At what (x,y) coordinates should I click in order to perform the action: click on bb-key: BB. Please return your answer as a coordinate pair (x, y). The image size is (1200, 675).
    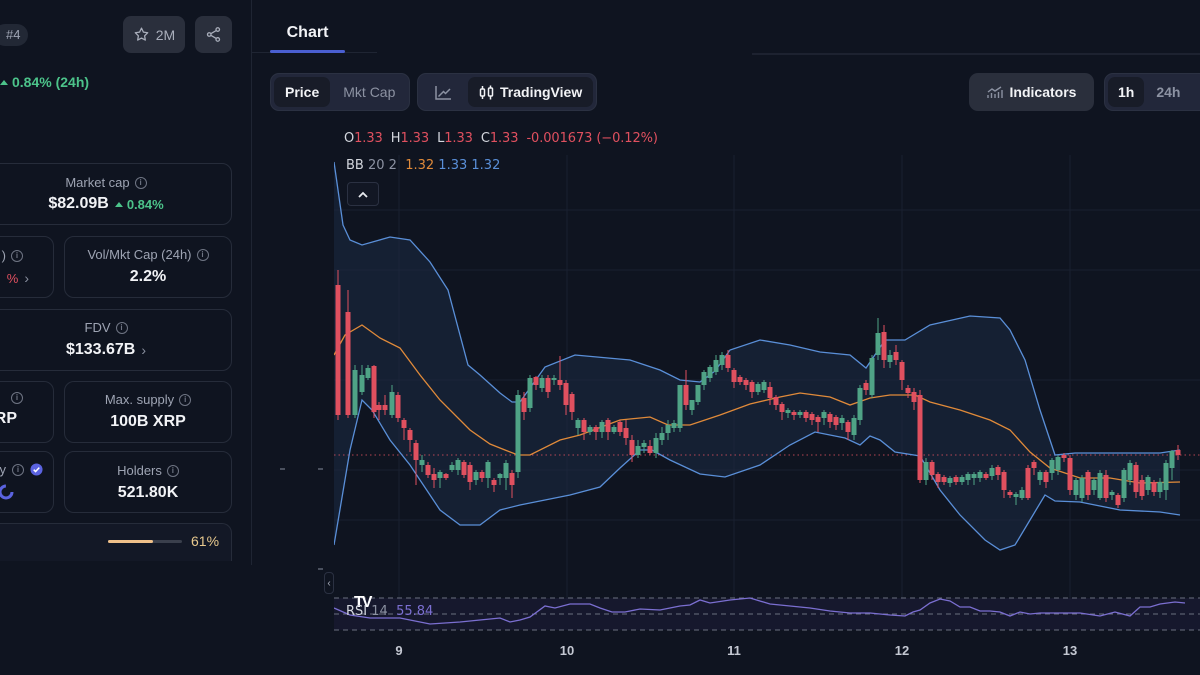
    Looking at the image, I should click on (355, 165).